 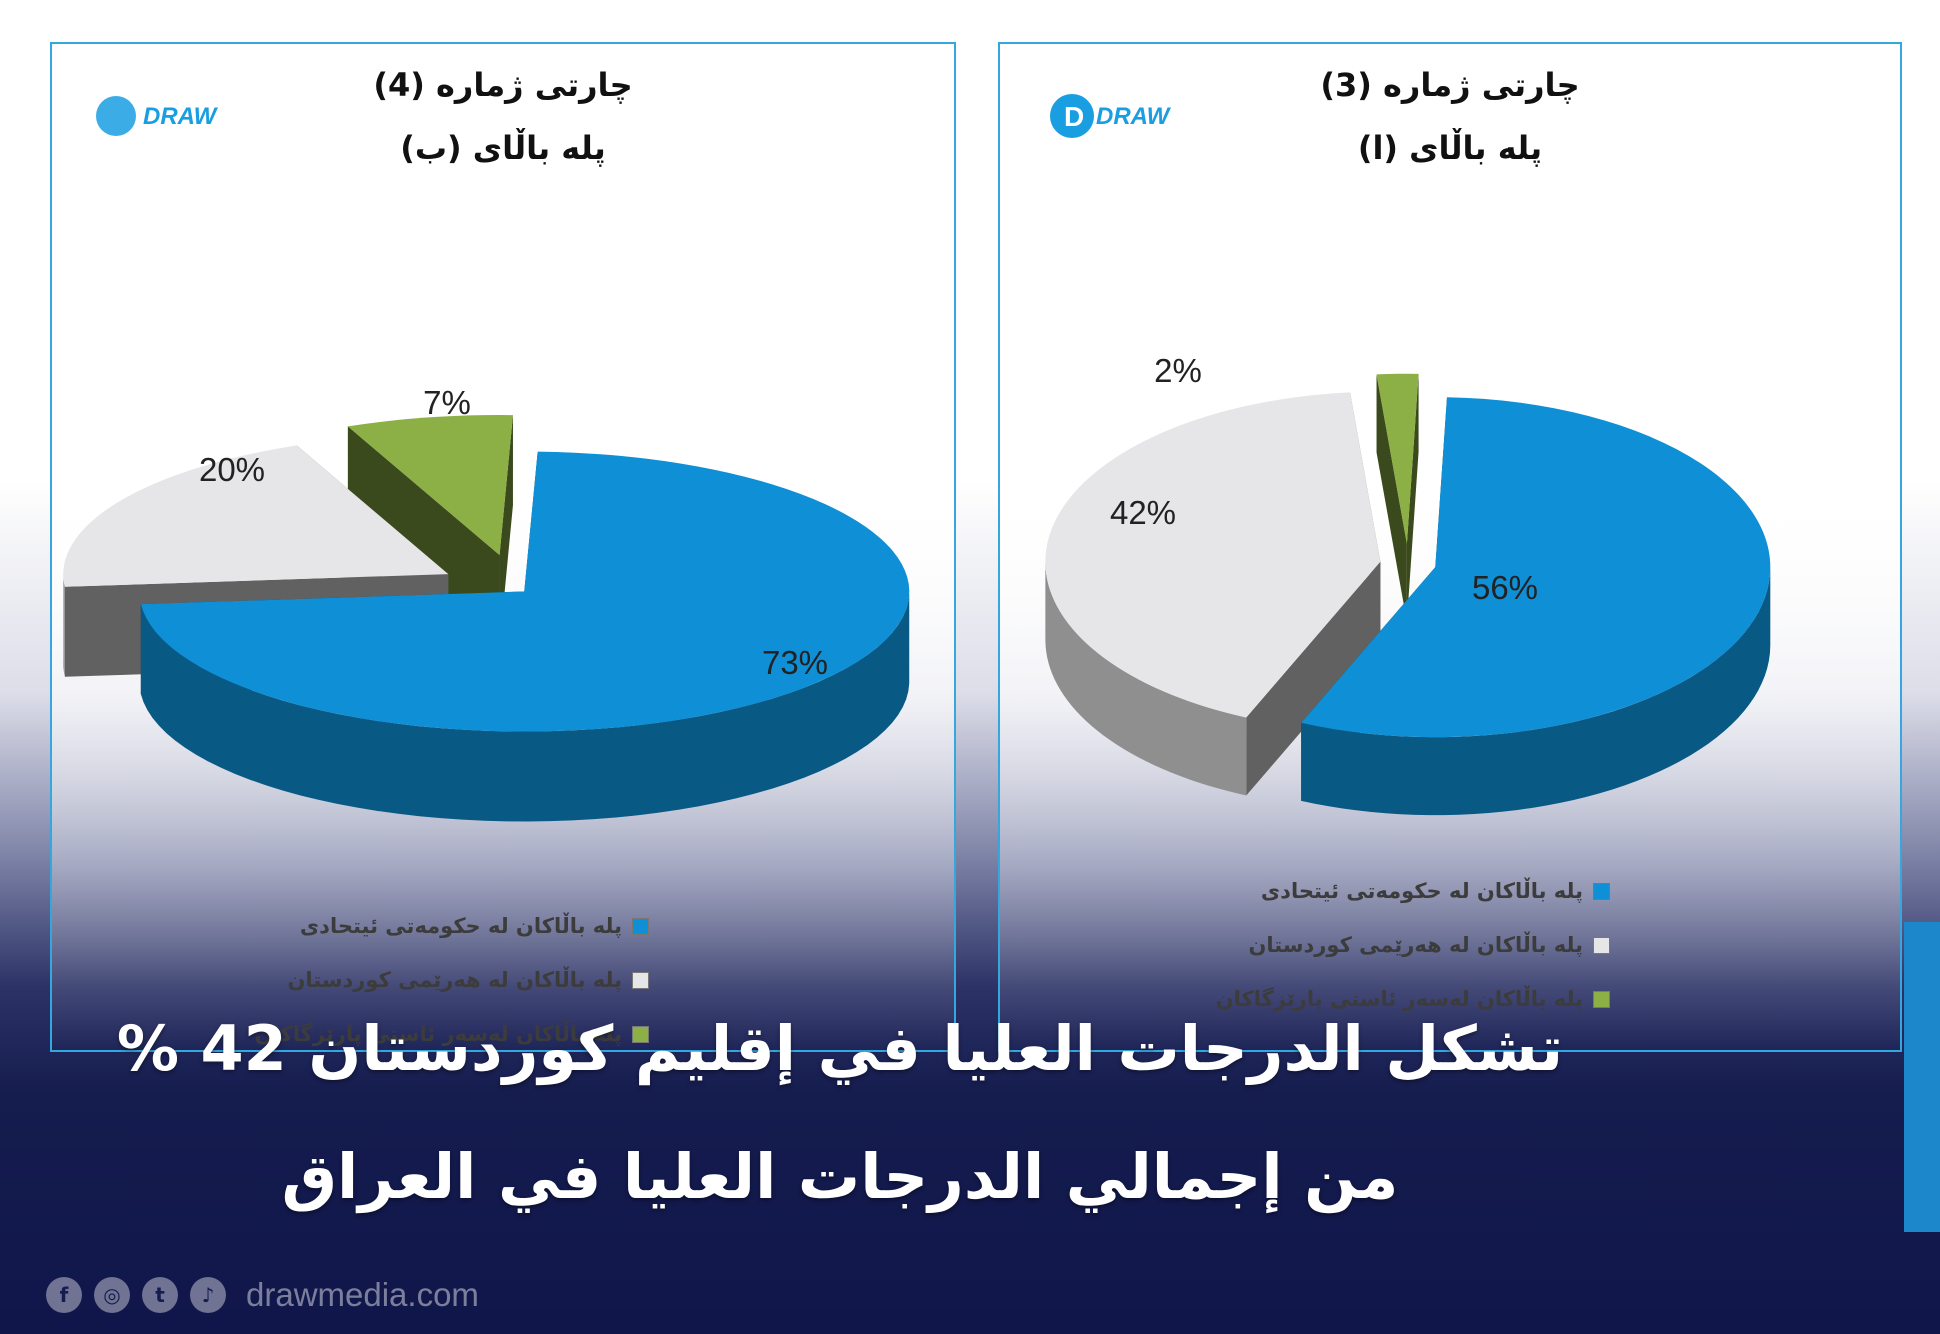 I want to click on chart-4-title: چارتی ژمارە (4), so click(x=503, y=85).